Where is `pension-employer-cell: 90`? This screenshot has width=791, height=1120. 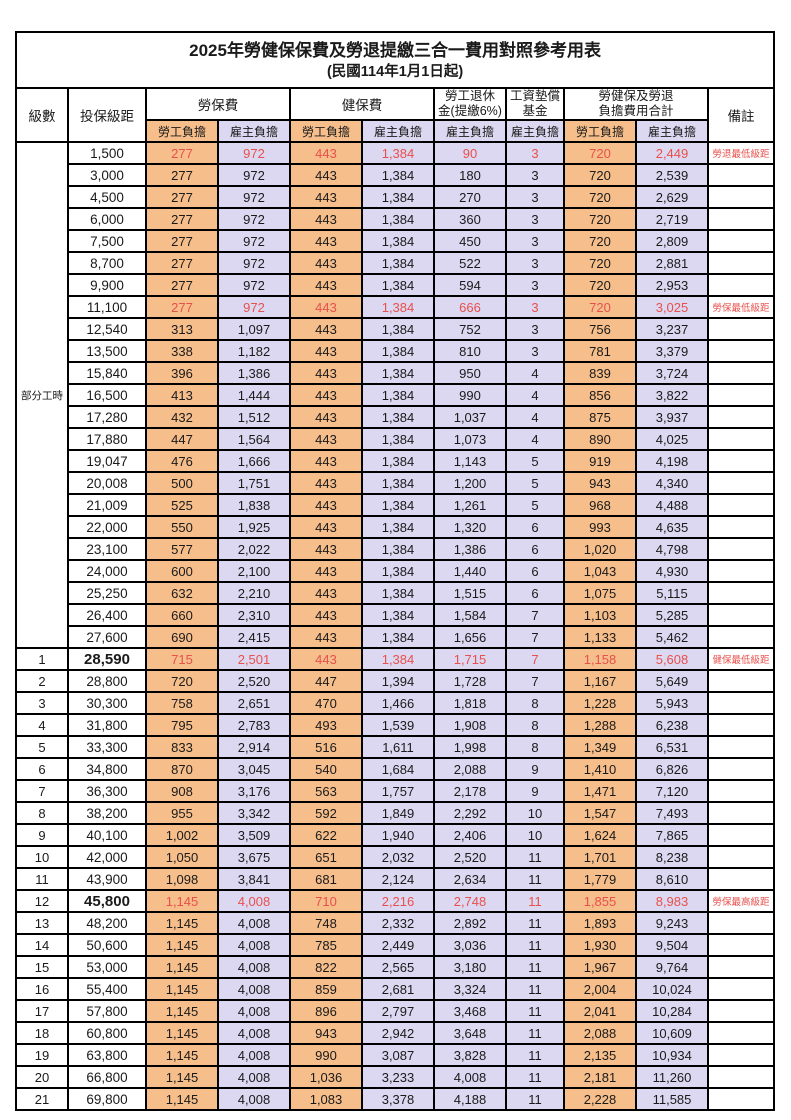
pension-employer-cell: 90 is located at coordinates (470, 153).